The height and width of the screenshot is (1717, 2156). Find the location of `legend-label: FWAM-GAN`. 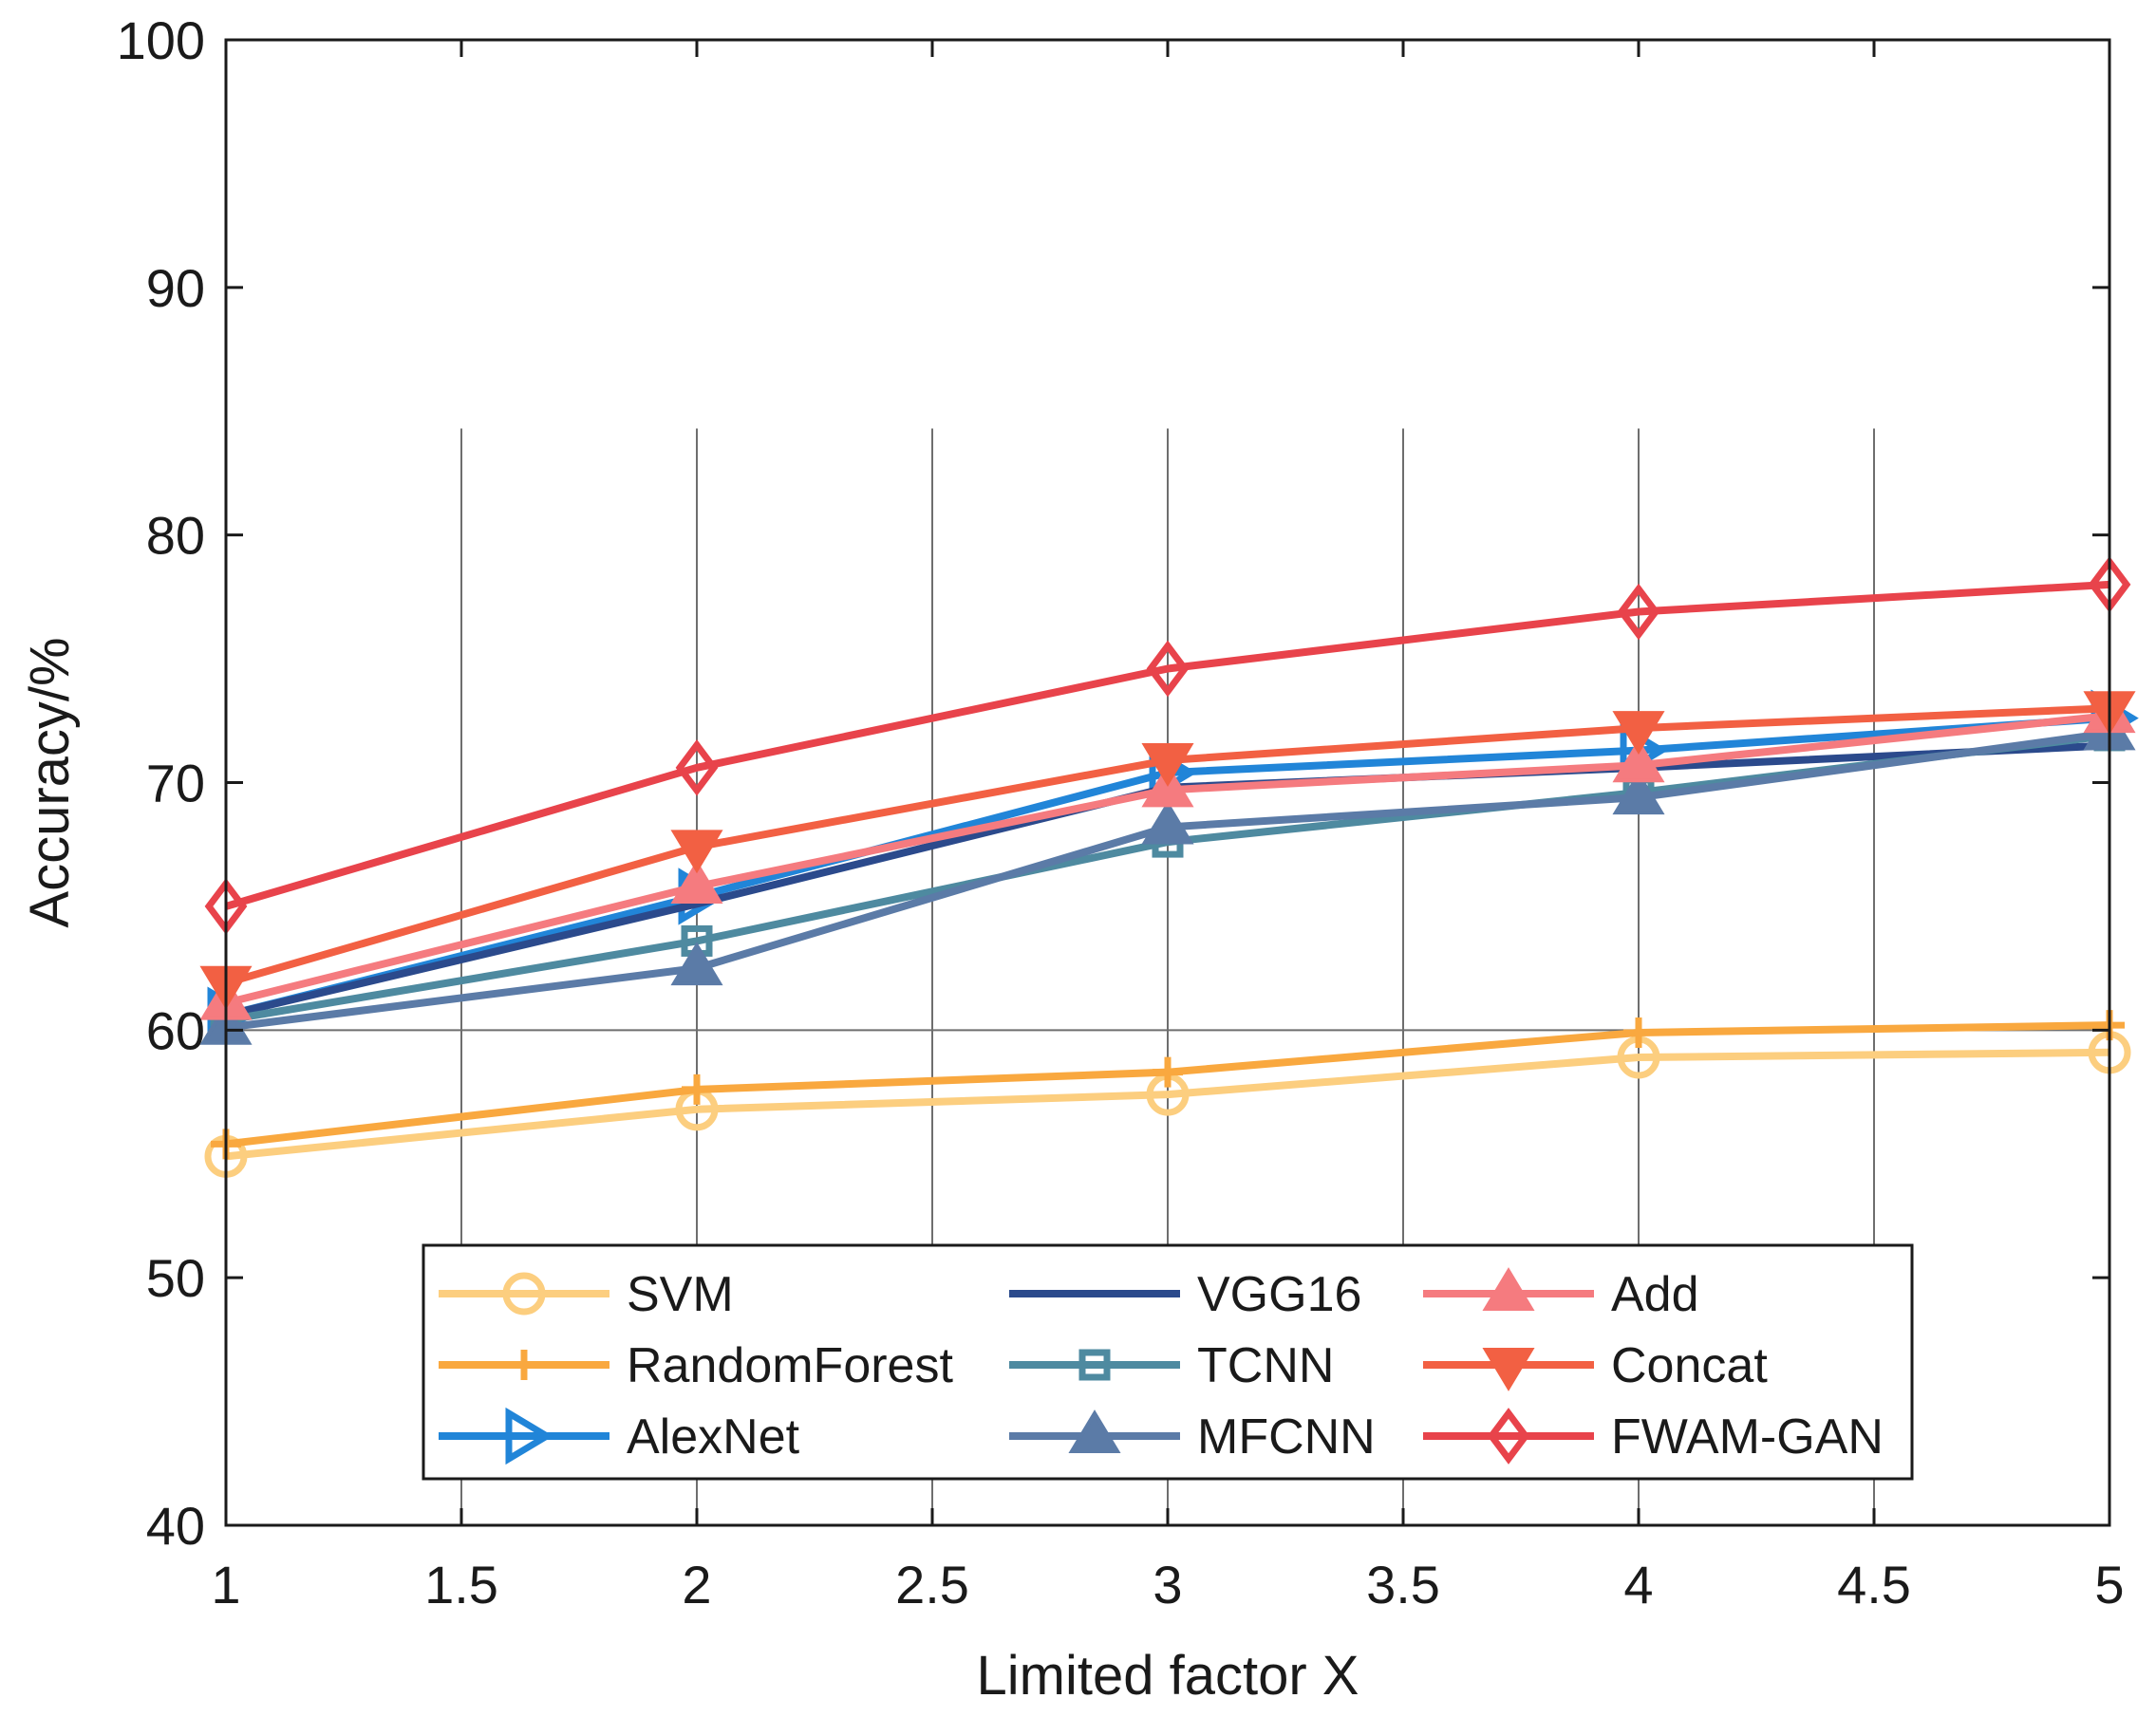

legend-label: FWAM-GAN is located at coordinates (1747, 1437).